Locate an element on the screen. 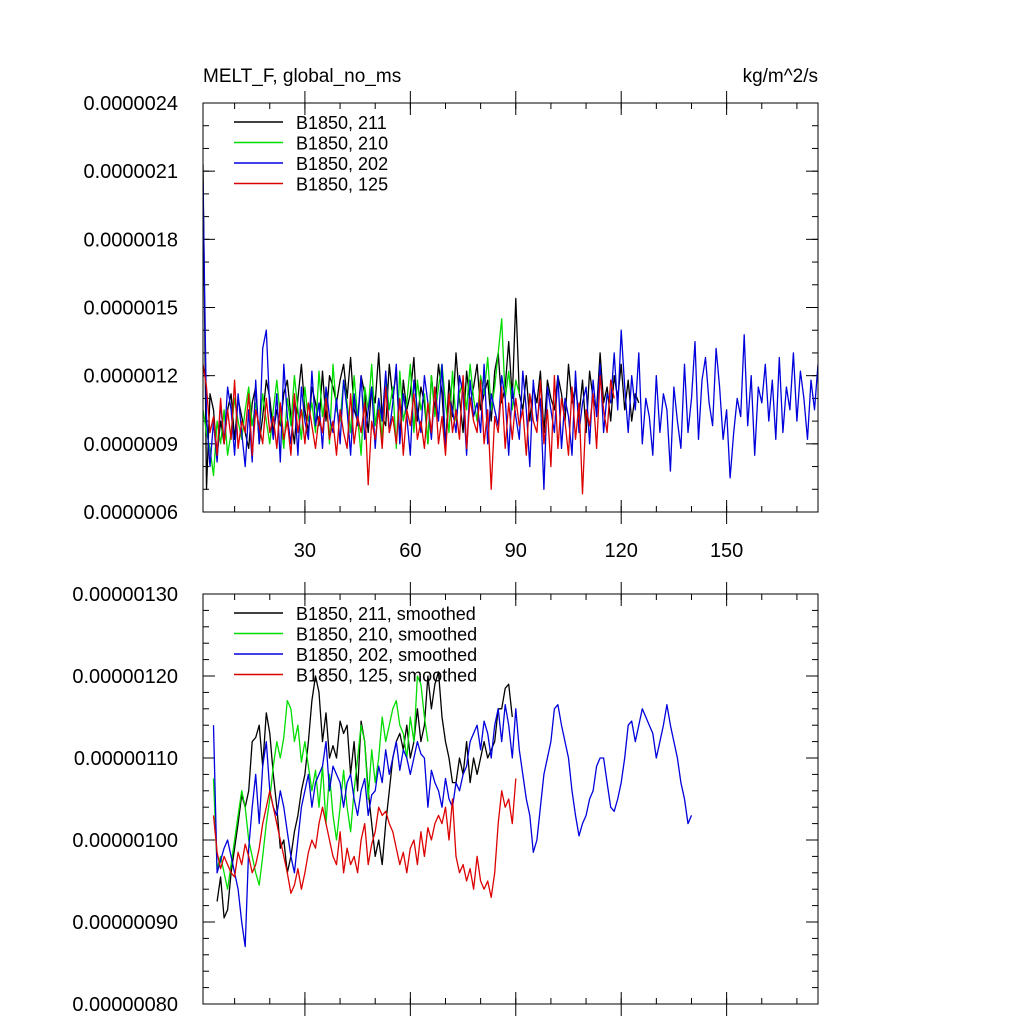  legend-label-s211: B1850, 211, smoothed is located at coordinates (386, 614).